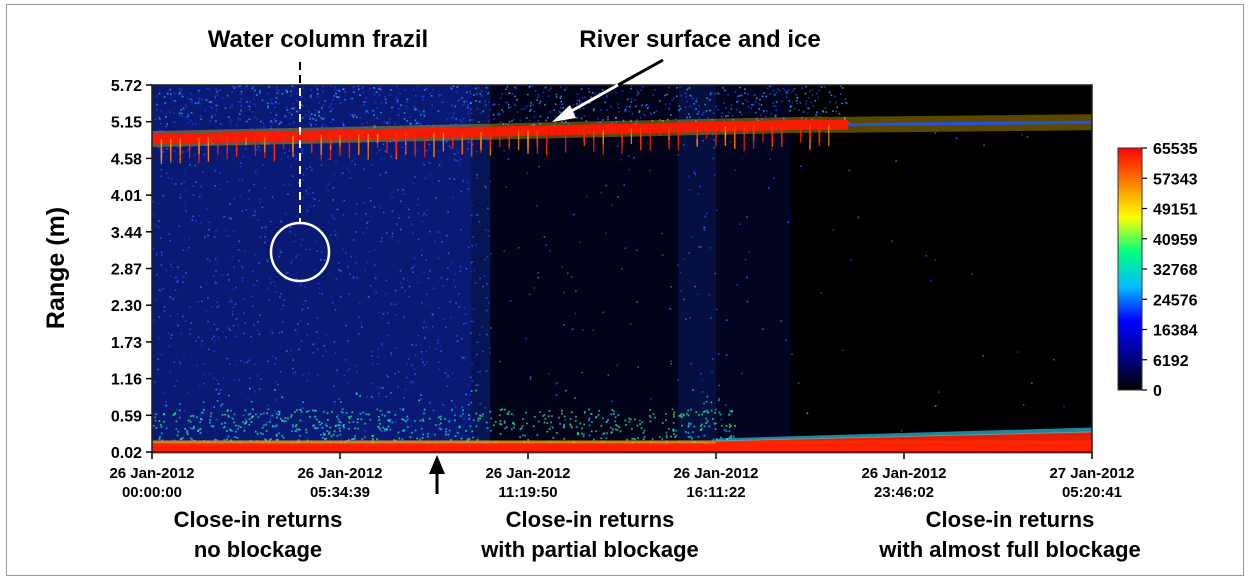 The width and height of the screenshot is (1250, 580). What do you see at coordinates (715, 492) in the screenshot?
I see `x-tick-label-time: 16:11:22` at bounding box center [715, 492].